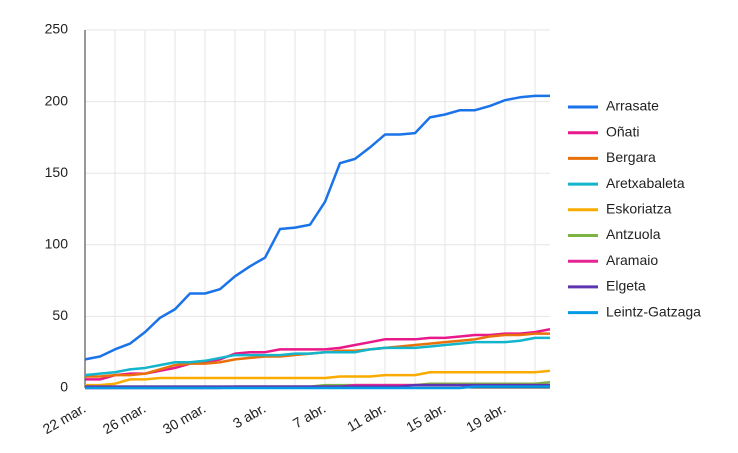 The image size is (738, 453). I want to click on x-tick-label: 26 mar., so click(124, 418).